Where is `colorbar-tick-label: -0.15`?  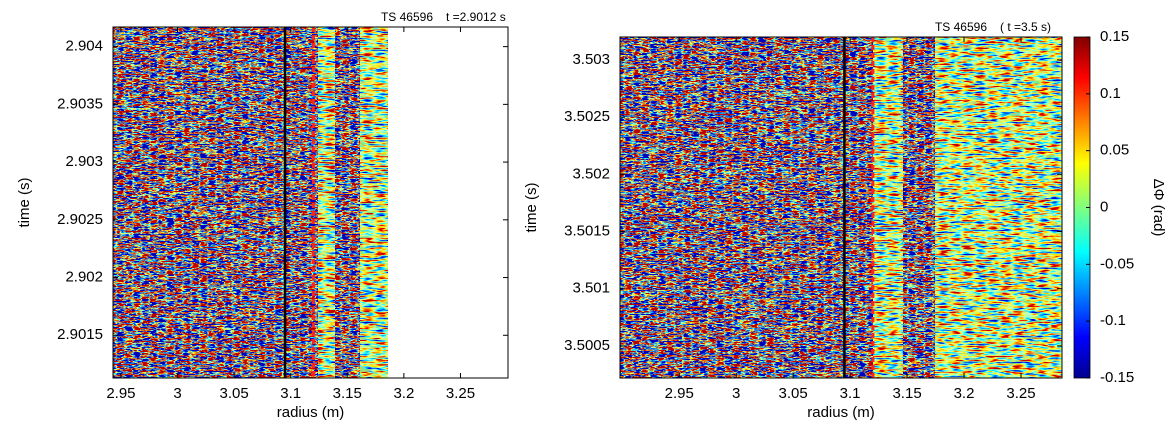
colorbar-tick-label: -0.15 is located at coordinates (1117, 377).